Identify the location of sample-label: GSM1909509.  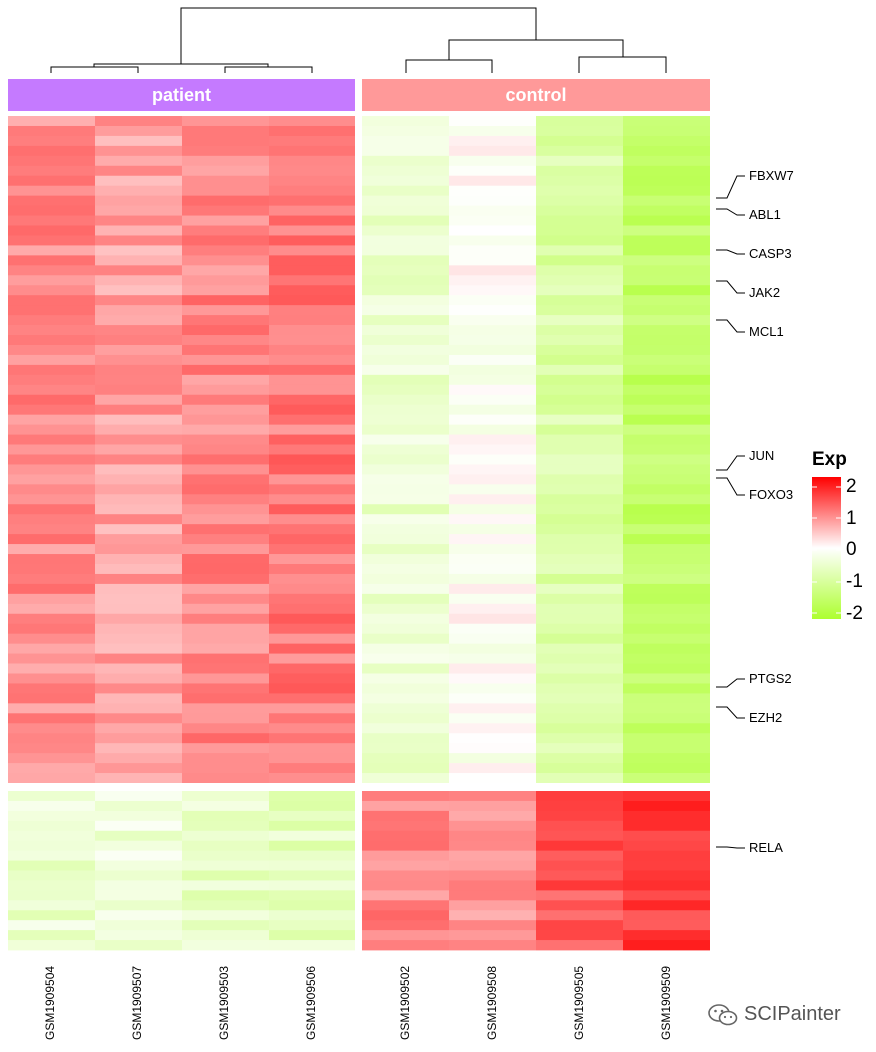
(666, 1002).